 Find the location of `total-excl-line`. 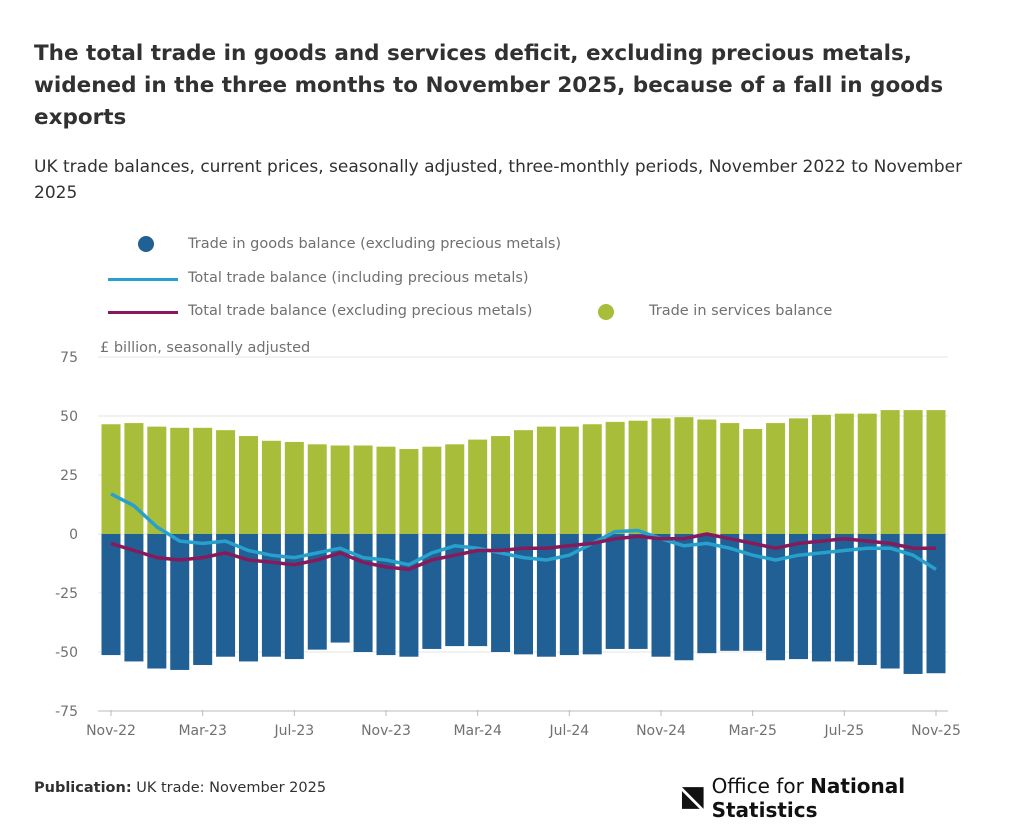

total-excl-line is located at coordinates (523, 552).